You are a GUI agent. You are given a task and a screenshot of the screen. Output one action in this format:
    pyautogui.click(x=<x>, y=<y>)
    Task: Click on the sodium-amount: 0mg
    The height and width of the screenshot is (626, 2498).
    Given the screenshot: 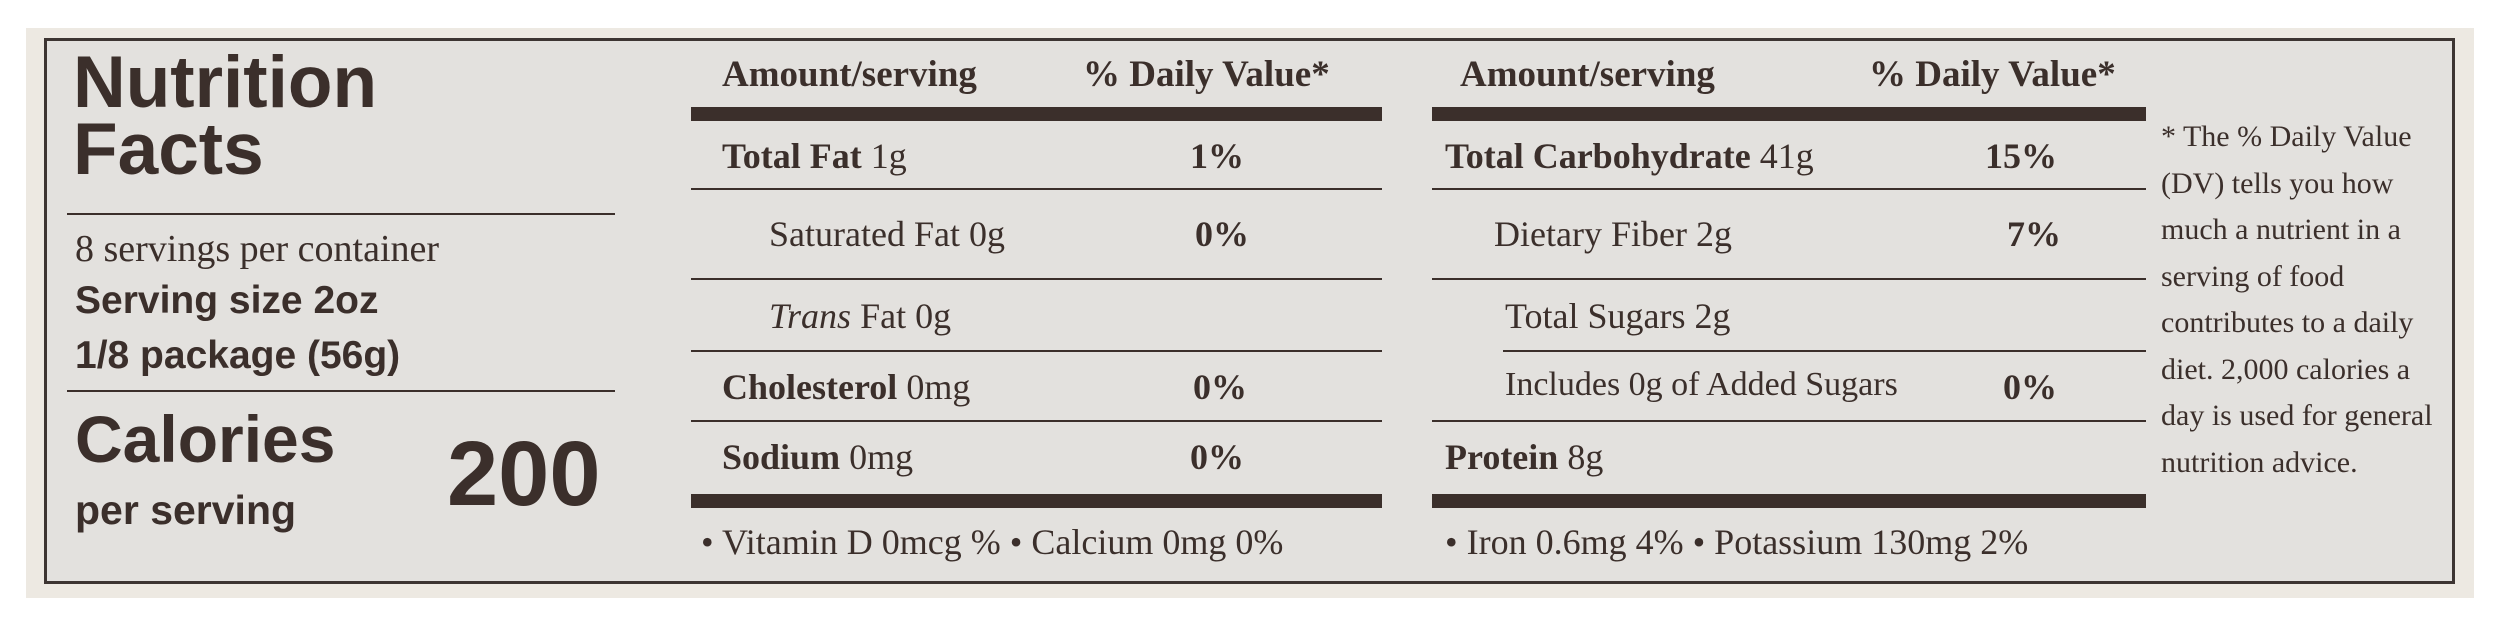 What is the action you would take?
    pyautogui.click(x=881, y=457)
    